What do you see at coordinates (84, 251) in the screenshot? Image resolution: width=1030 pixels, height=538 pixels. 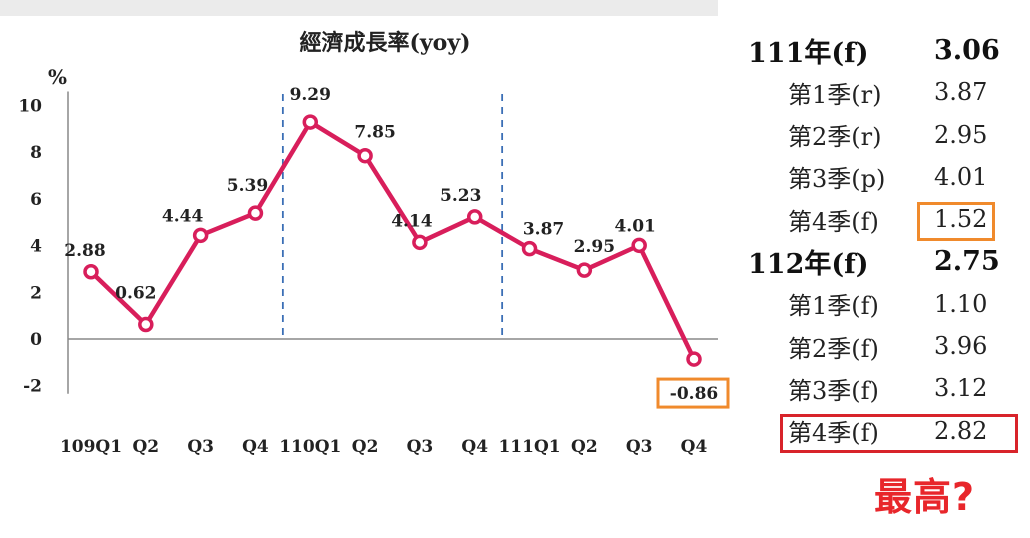 I see `data-label: 2.88` at bounding box center [84, 251].